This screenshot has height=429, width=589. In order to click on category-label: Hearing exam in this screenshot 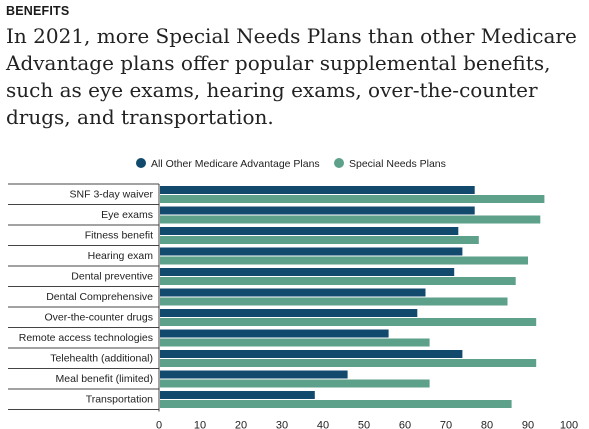, I will do `click(121, 256)`.